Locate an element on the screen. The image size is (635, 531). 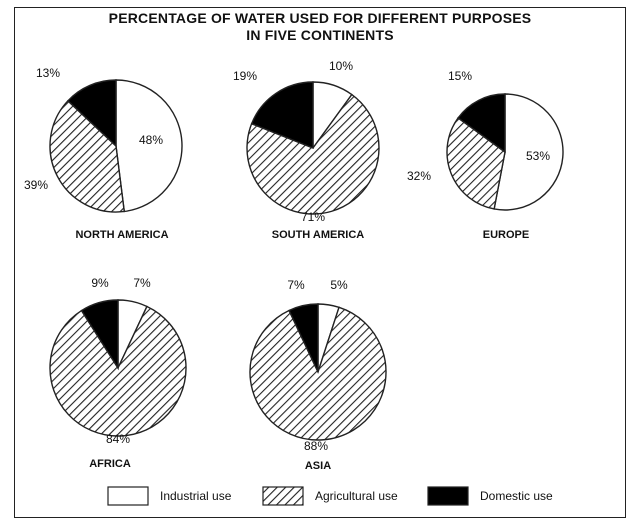
legend-label: Domestic use is located at coordinates (516, 496).